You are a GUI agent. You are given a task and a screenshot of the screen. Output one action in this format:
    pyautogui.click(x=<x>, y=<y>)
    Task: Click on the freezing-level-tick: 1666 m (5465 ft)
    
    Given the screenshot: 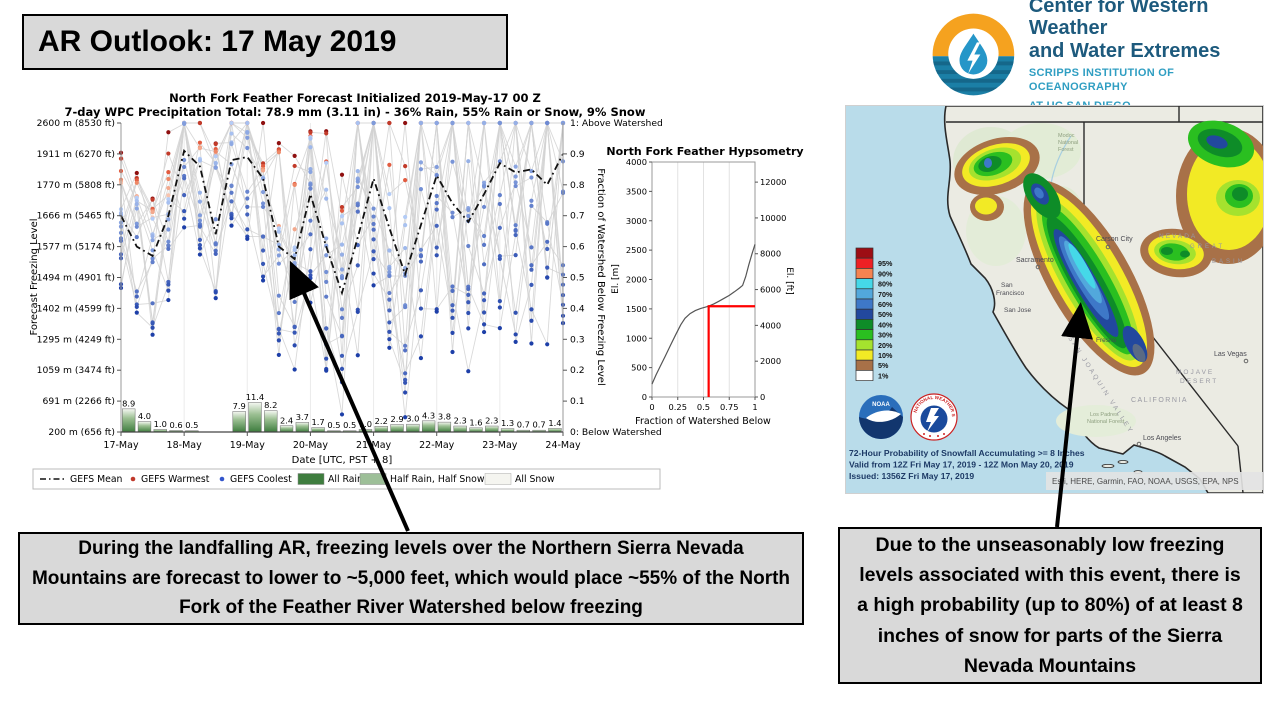 What is the action you would take?
    pyautogui.click(x=76, y=216)
    